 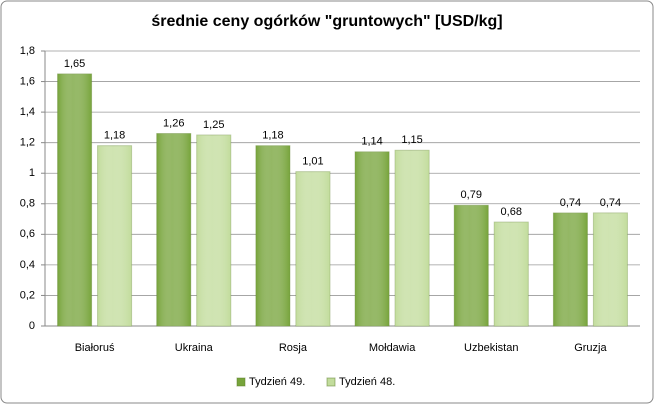 I want to click on y-tick-label: 1,2, so click(x=27, y=143).